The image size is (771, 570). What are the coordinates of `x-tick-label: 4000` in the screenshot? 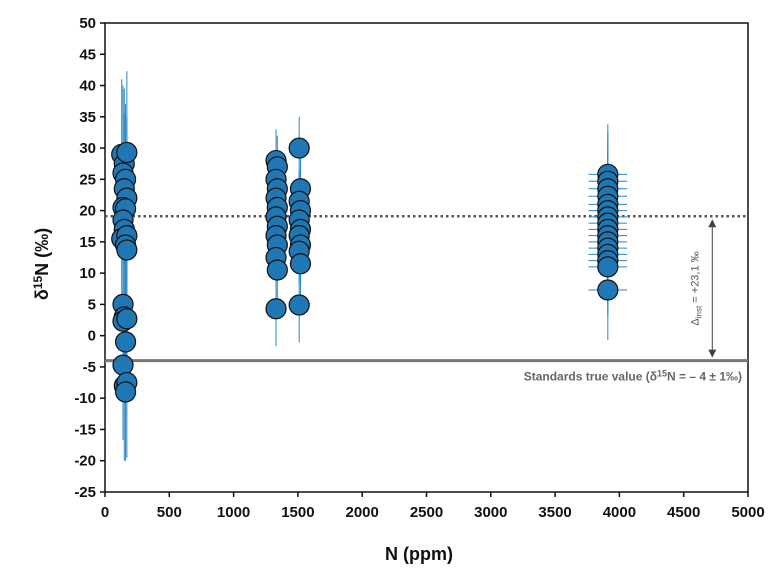 It's located at (619, 512).